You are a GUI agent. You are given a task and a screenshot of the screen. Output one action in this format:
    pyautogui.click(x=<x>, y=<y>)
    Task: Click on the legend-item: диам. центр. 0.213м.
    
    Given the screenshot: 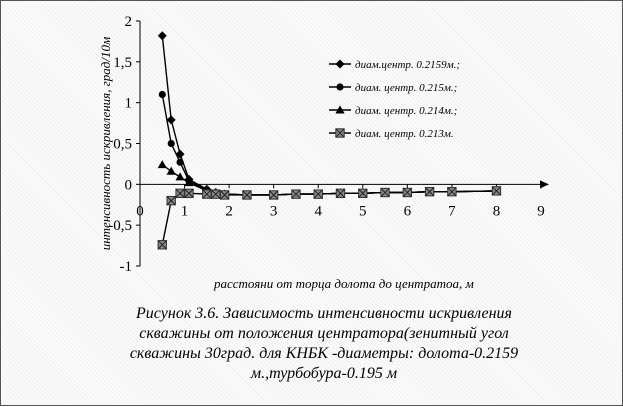 What is the action you would take?
    pyautogui.click(x=391, y=134)
    